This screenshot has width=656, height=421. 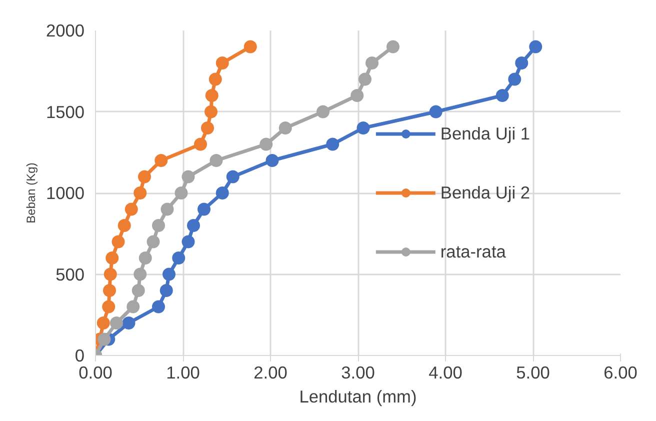 What do you see at coordinates (485, 192) in the screenshot?
I see `legend-label: Benda Uji 2` at bounding box center [485, 192].